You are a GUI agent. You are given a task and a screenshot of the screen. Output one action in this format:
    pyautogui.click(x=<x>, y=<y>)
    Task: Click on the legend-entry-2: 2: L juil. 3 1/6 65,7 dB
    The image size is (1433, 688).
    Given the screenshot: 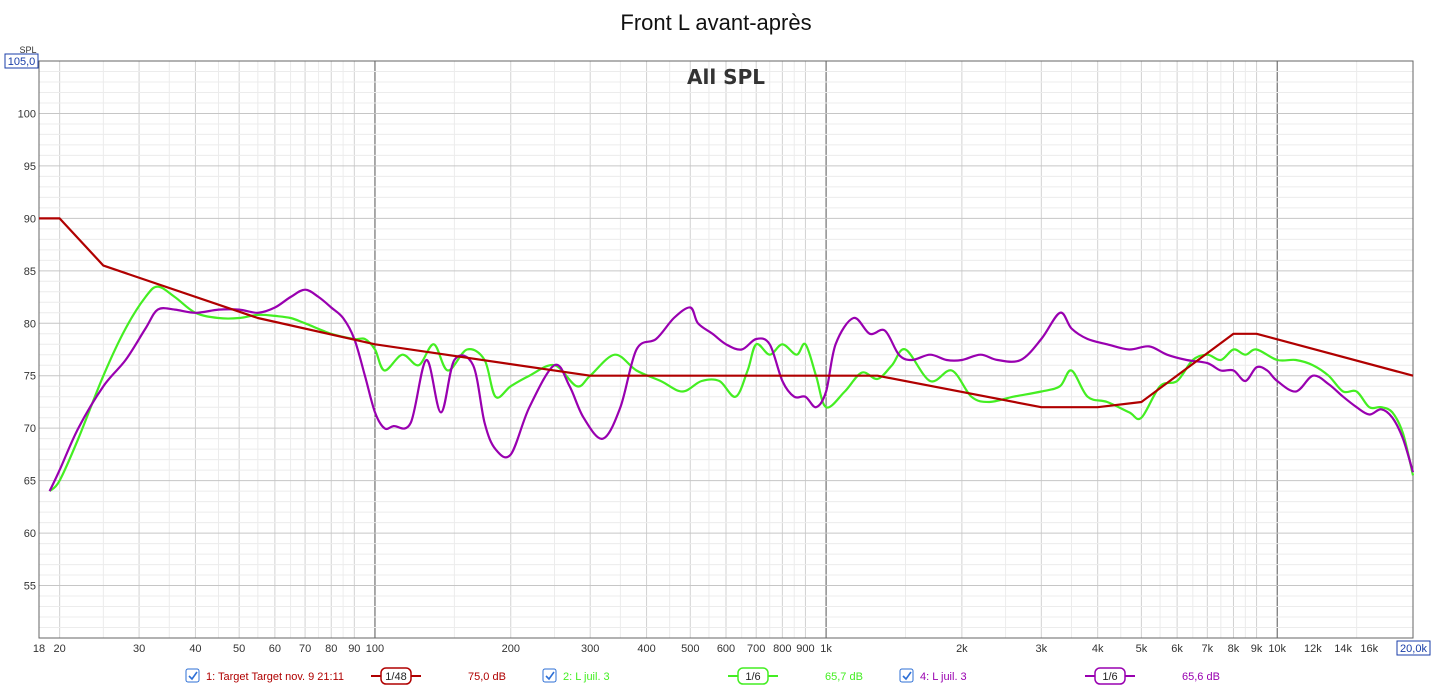 What is the action you would take?
    pyautogui.click(x=702, y=676)
    